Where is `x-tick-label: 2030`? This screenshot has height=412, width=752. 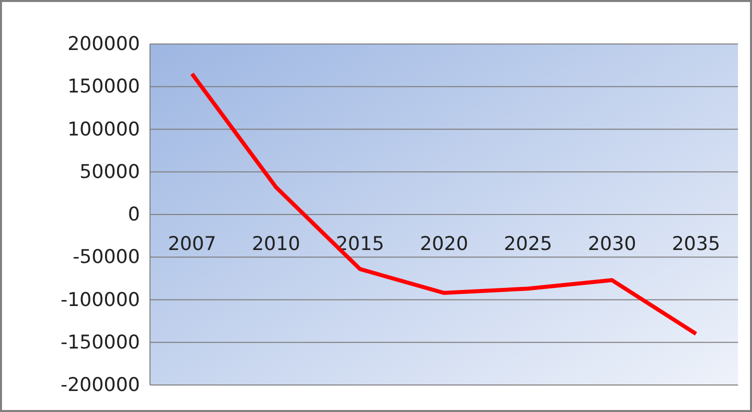
x-tick-label: 2030 is located at coordinates (612, 243).